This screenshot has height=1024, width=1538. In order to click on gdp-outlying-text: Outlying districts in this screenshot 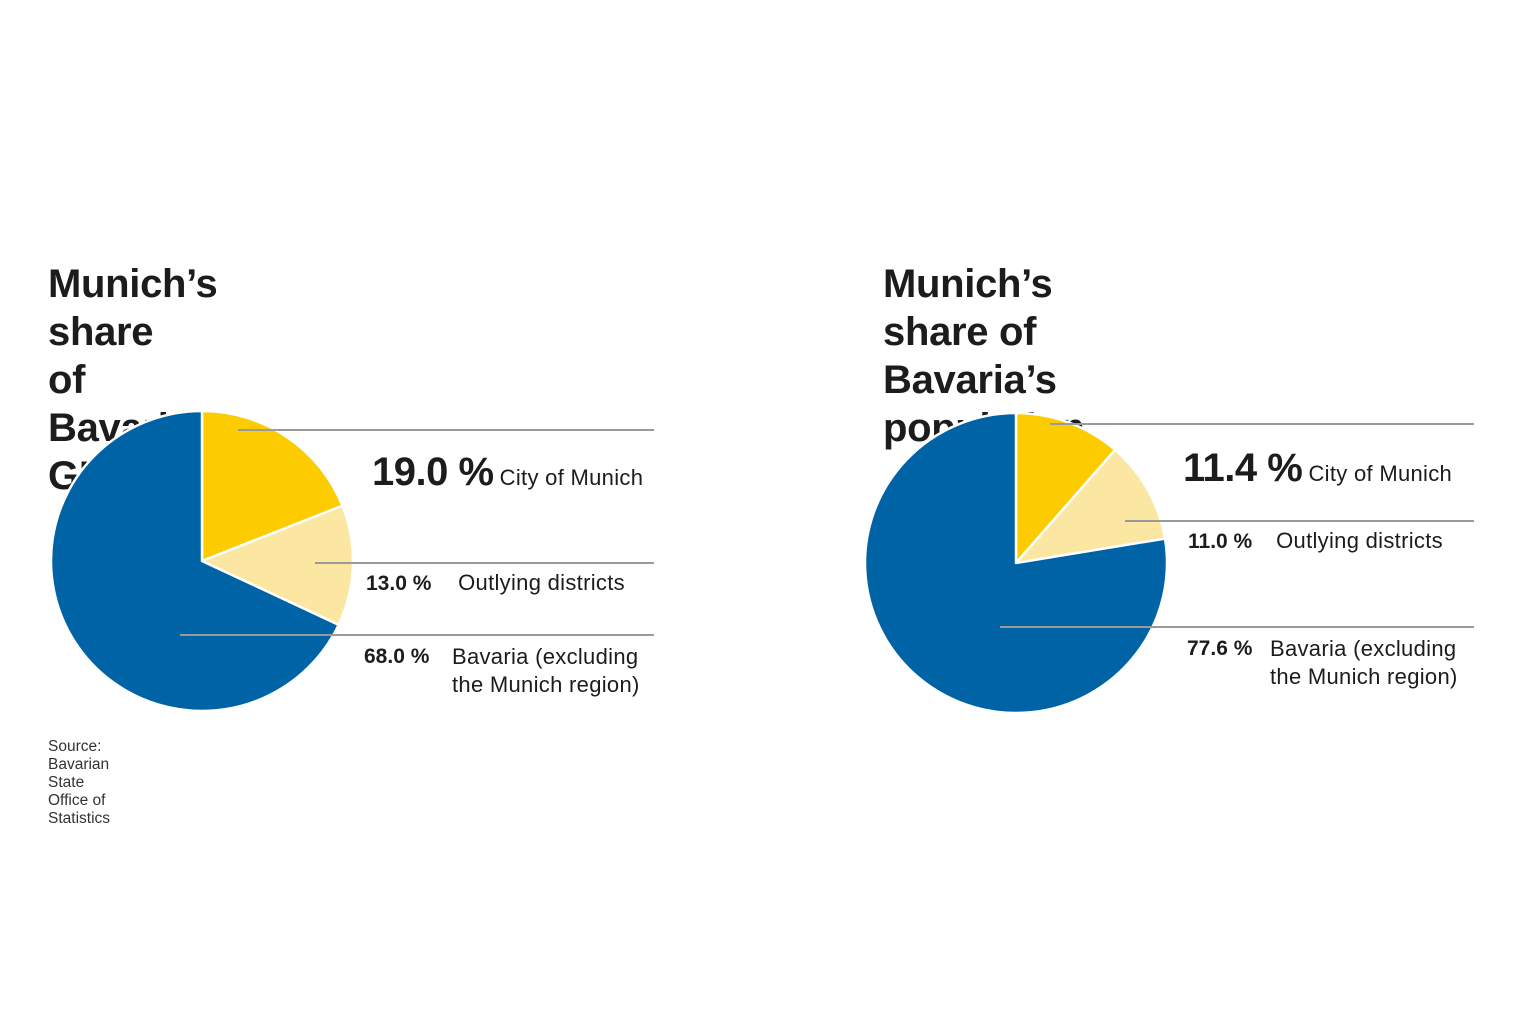, I will do `click(541, 582)`.